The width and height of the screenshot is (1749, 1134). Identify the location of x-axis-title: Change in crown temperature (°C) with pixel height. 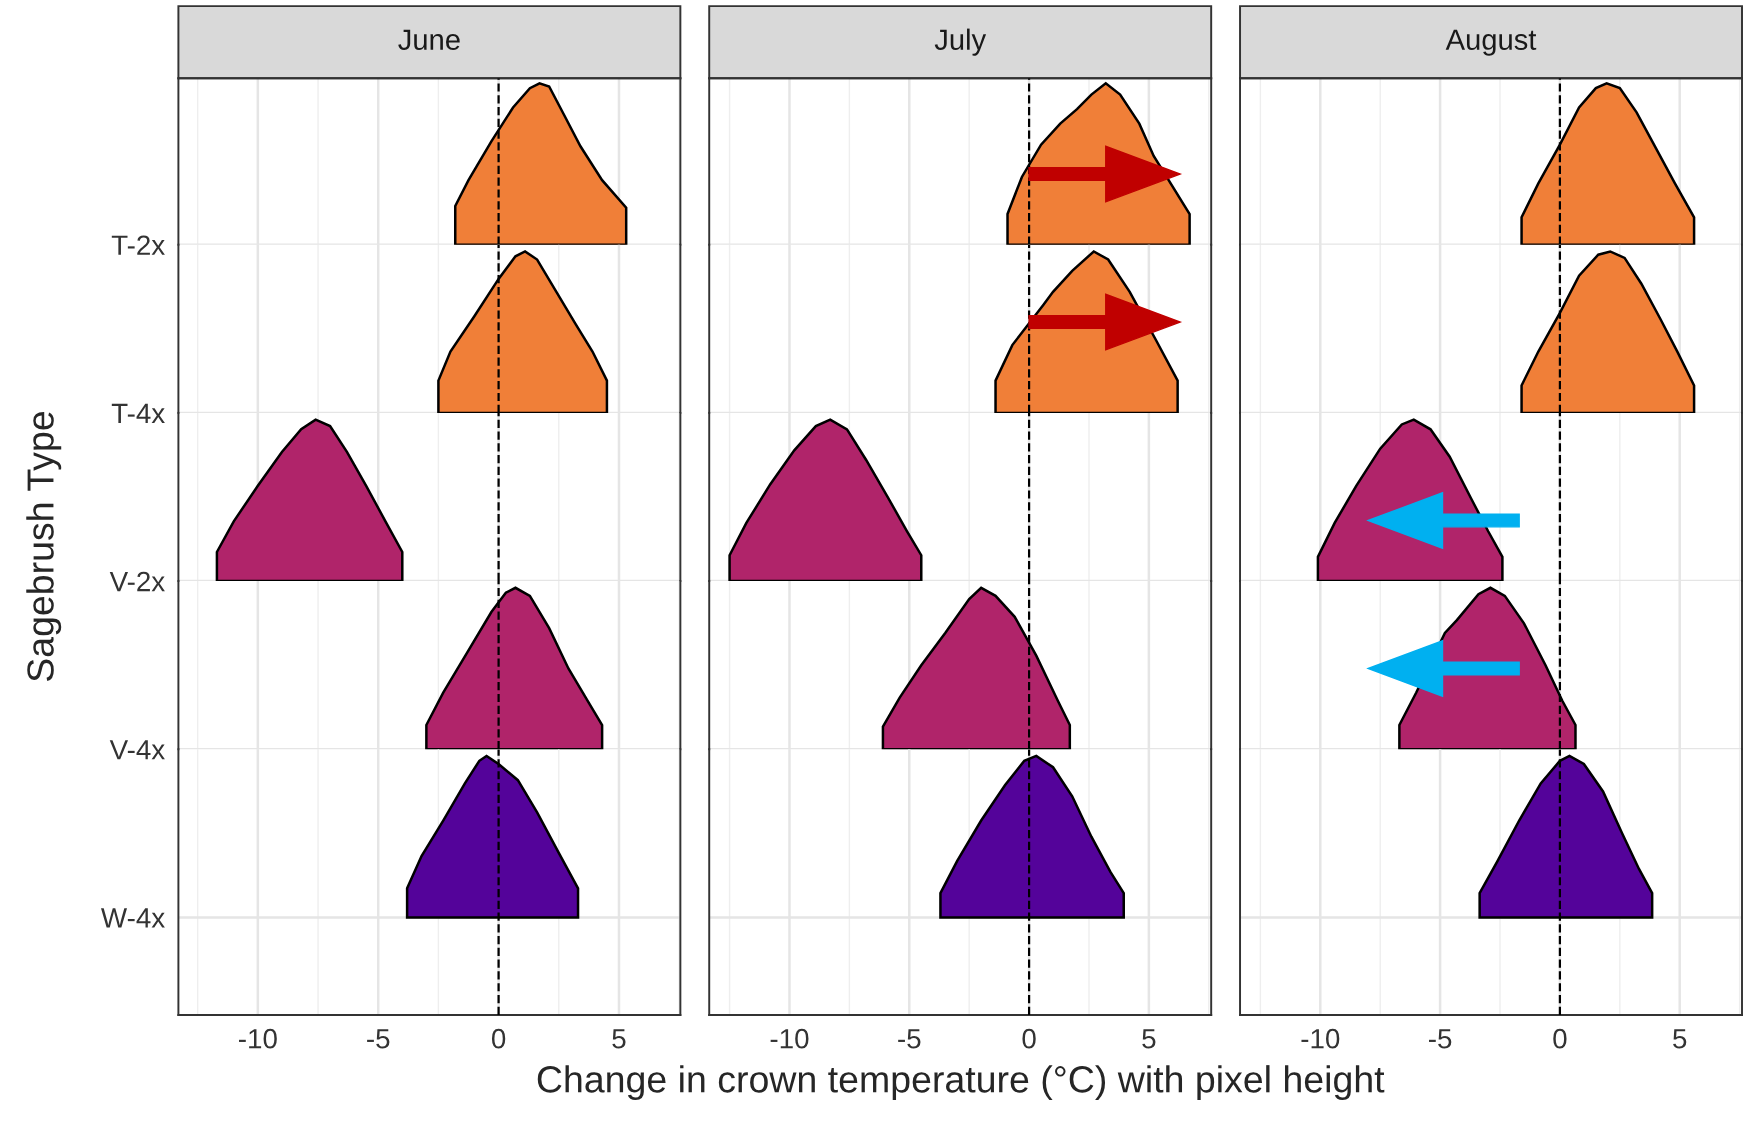
(961, 1083).